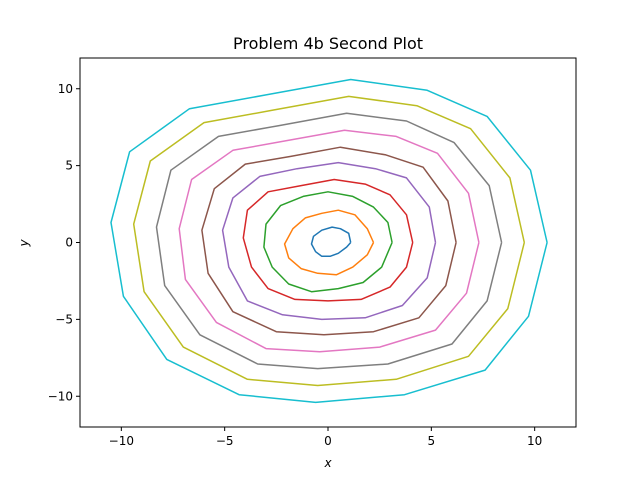 The image size is (640, 480). I want to click on x-tick-label: 10, so click(534, 441).